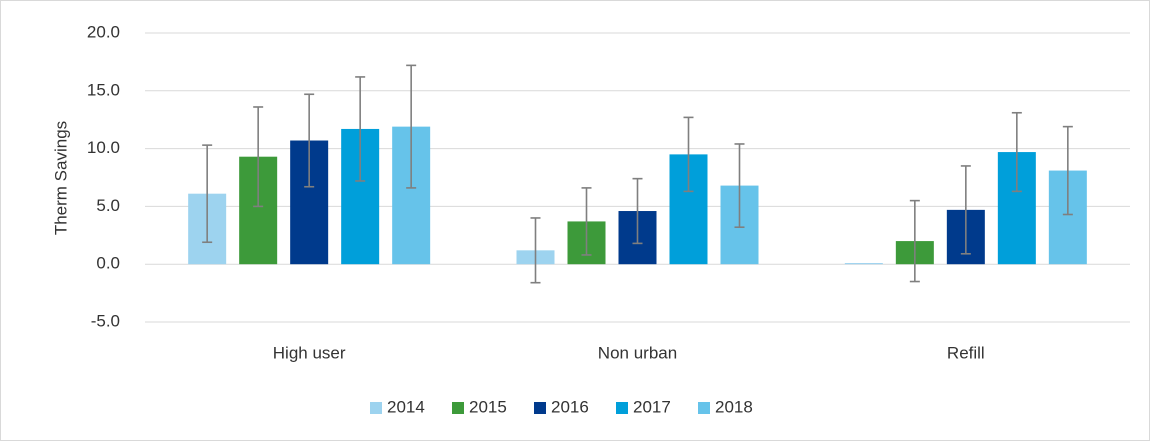  Describe the element at coordinates (103, 31) in the screenshot. I see `y-tick-label: 20.0` at that location.